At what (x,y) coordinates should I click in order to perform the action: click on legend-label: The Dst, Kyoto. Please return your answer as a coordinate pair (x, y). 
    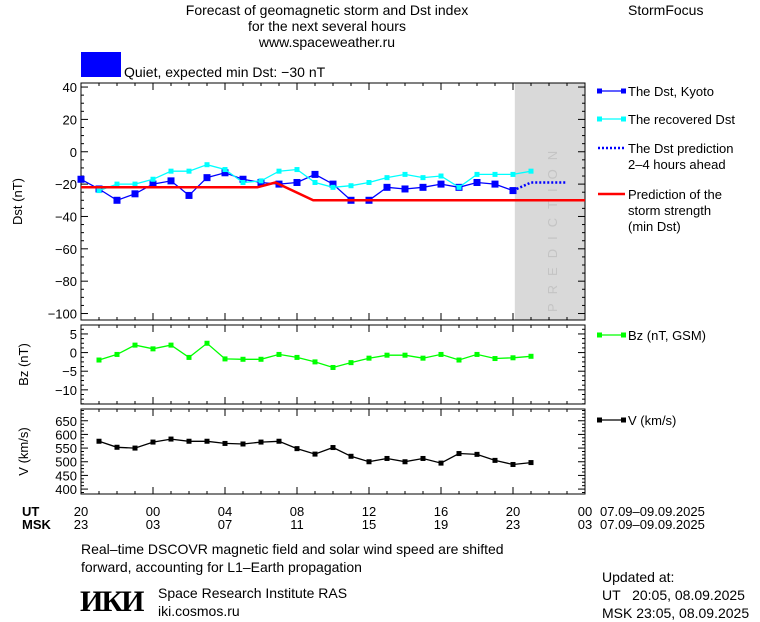
    Looking at the image, I should click on (671, 91).